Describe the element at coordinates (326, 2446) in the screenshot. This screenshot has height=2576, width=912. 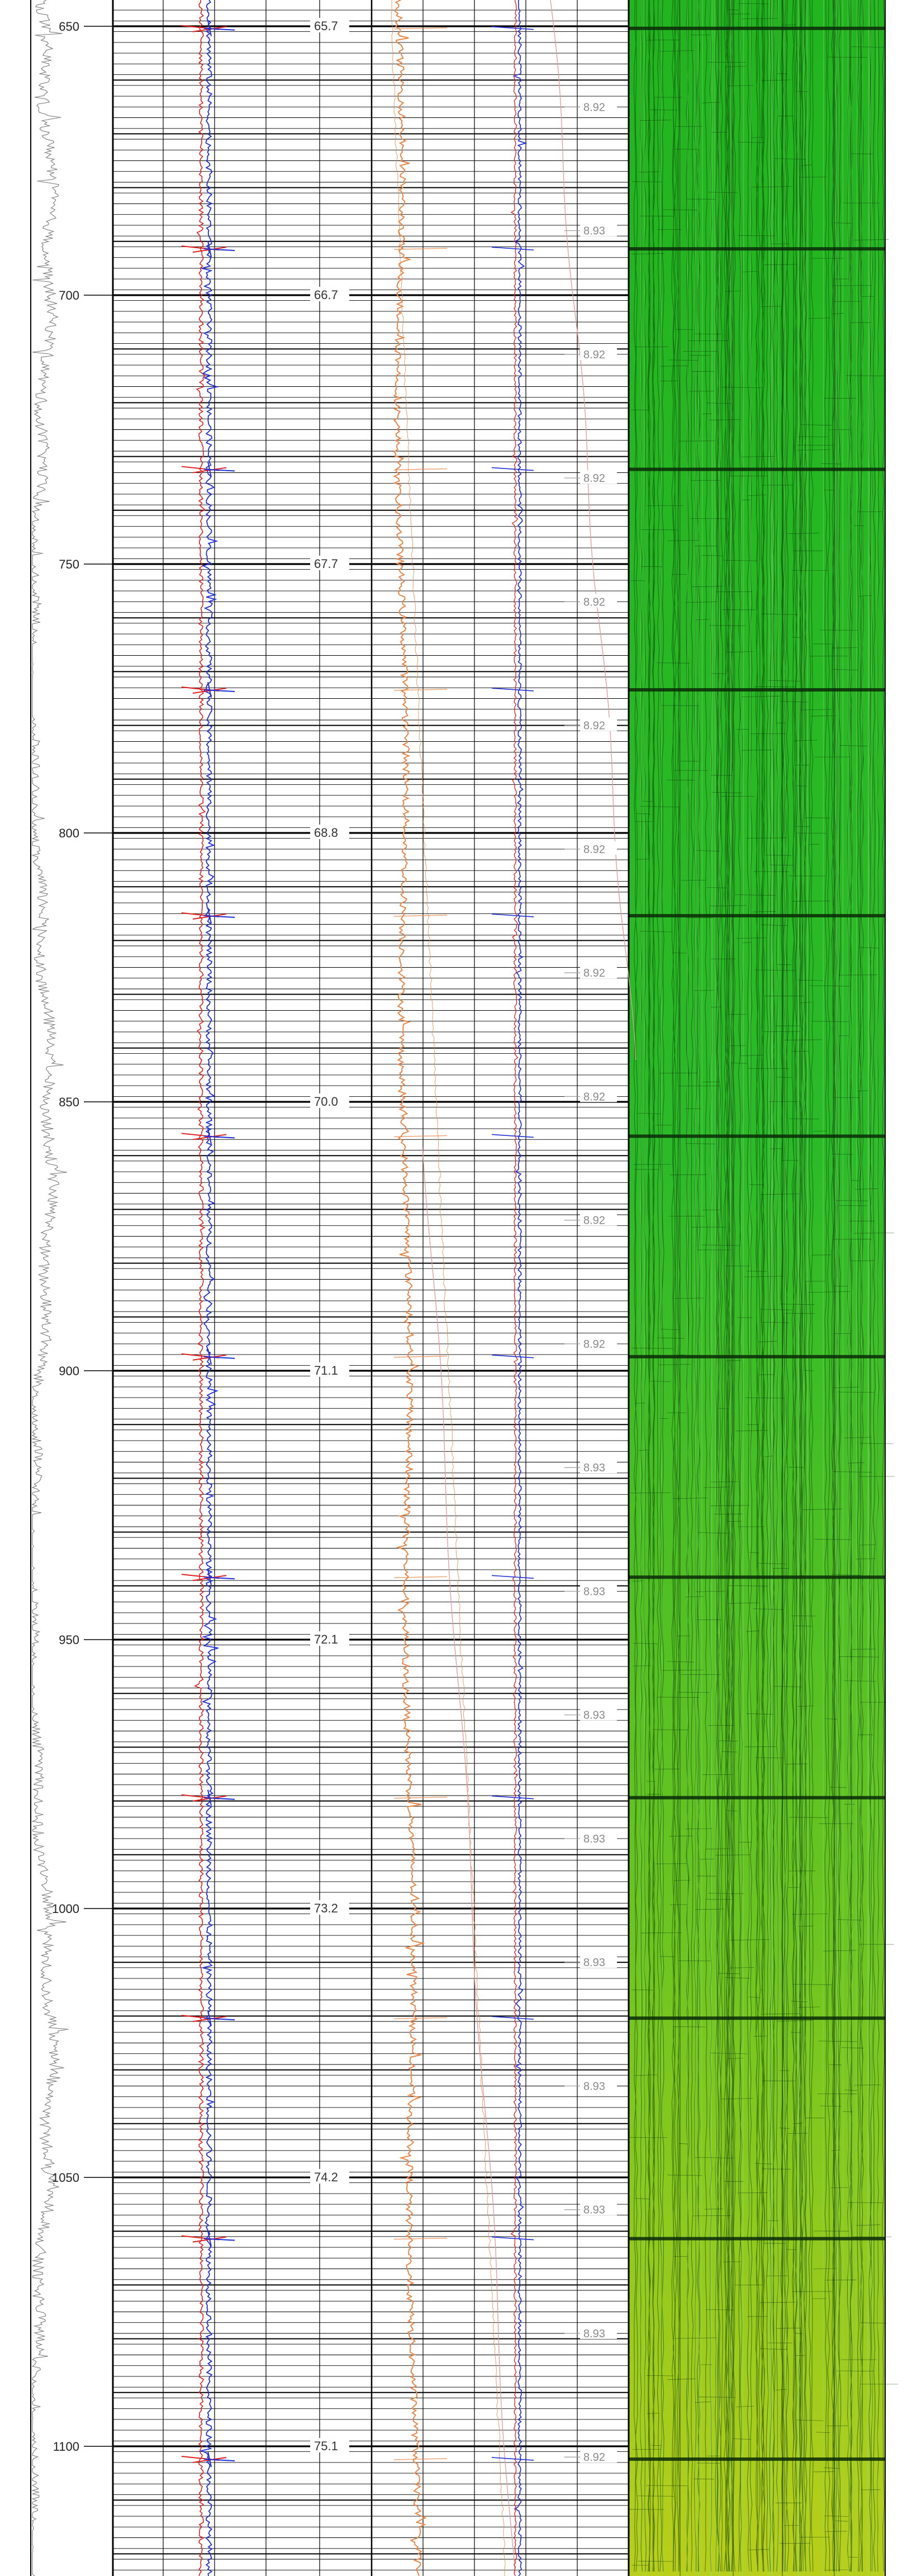
I see `track-scale-label: 75.1` at that location.